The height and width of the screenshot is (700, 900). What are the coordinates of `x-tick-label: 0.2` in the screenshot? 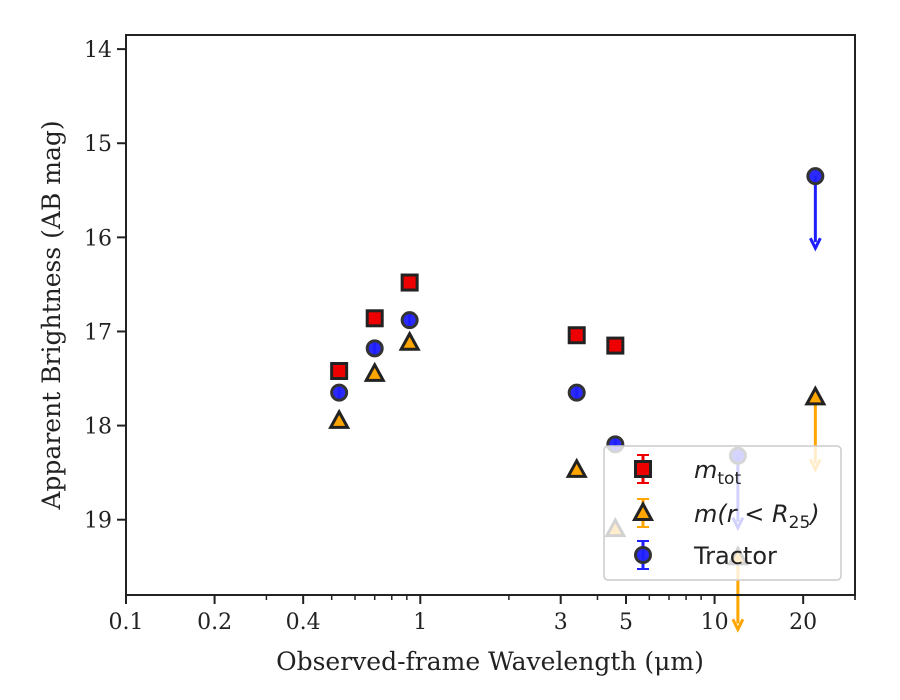 It's located at (214, 622).